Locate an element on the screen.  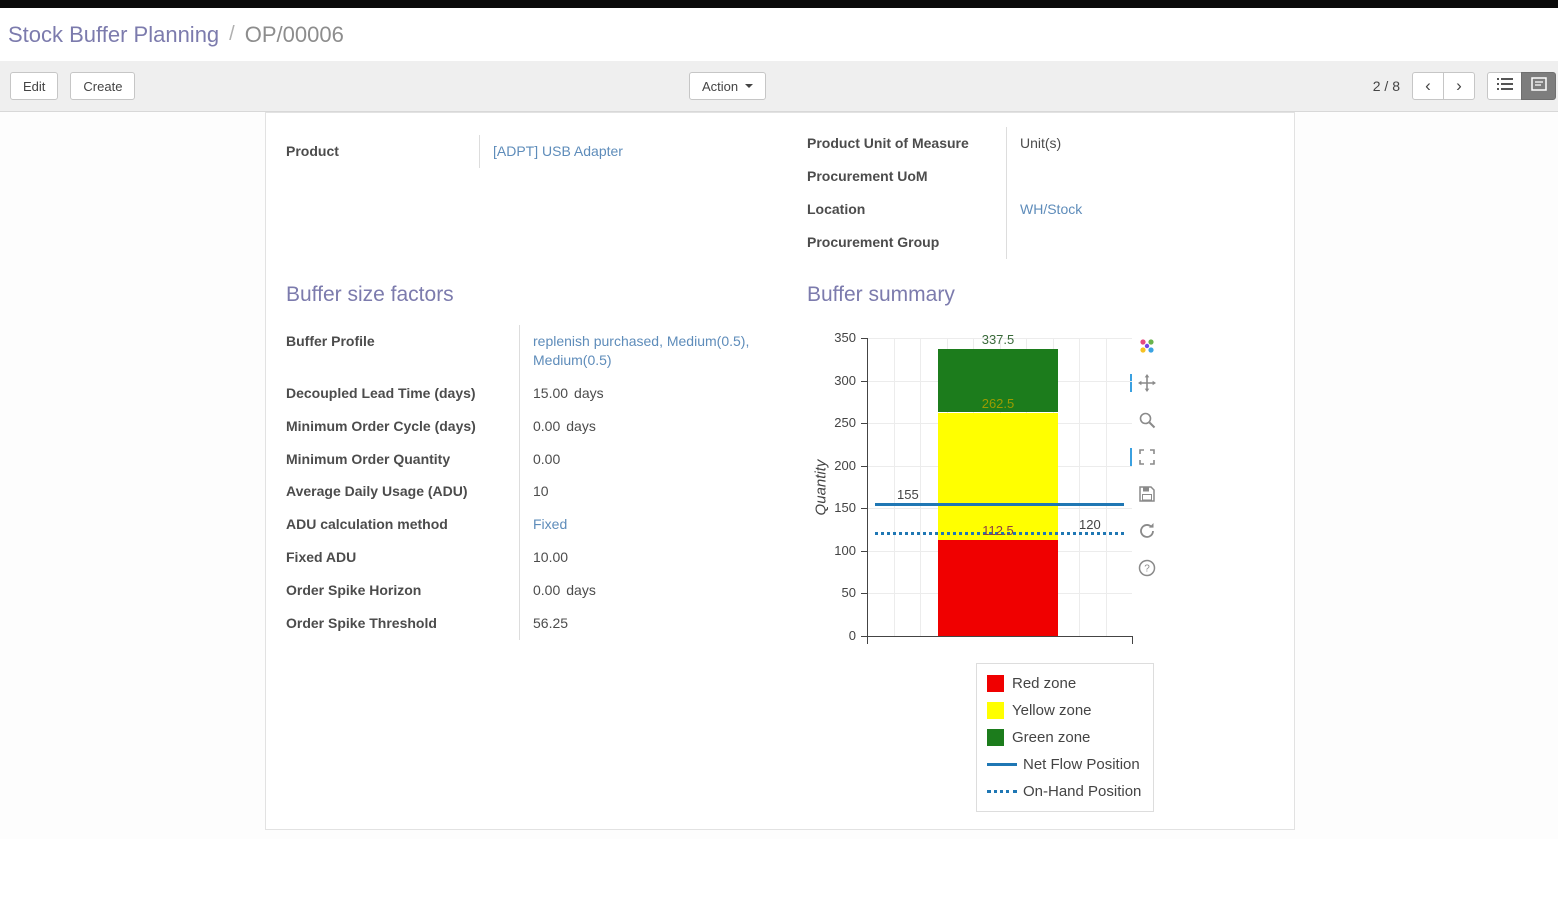
field-value: 15.00 days is located at coordinates (648, 393).